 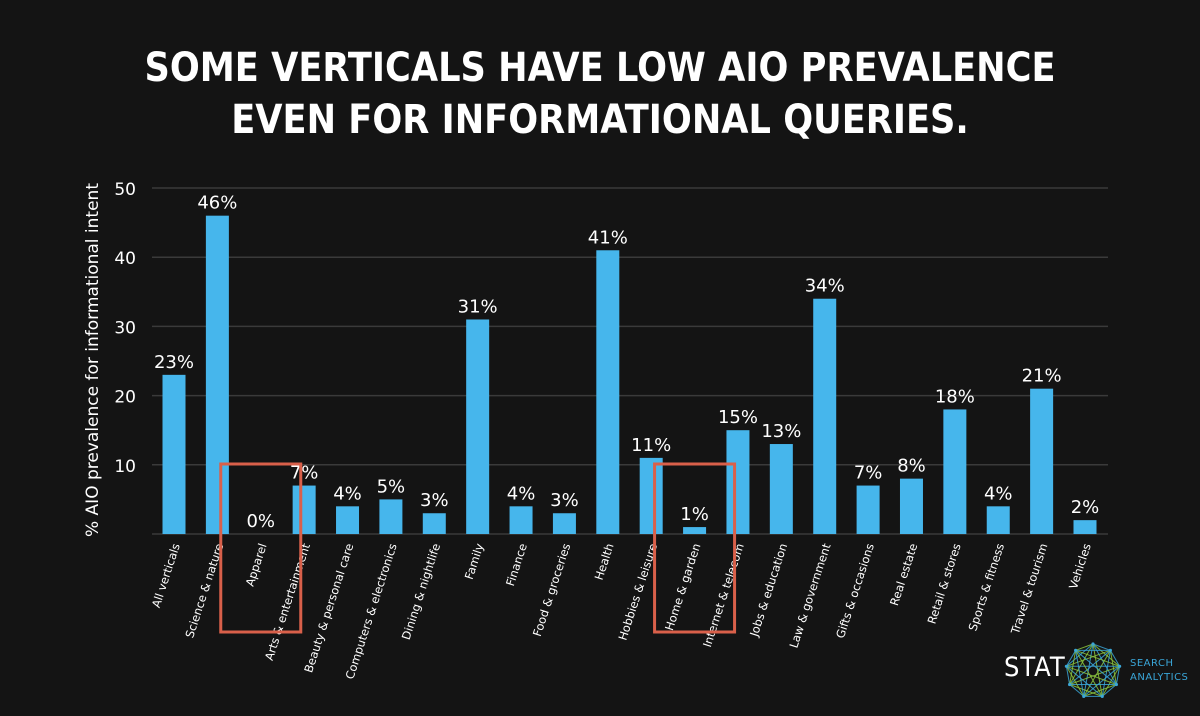 What do you see at coordinates (217, 203) in the screenshot?
I see `value-label: 46%` at bounding box center [217, 203].